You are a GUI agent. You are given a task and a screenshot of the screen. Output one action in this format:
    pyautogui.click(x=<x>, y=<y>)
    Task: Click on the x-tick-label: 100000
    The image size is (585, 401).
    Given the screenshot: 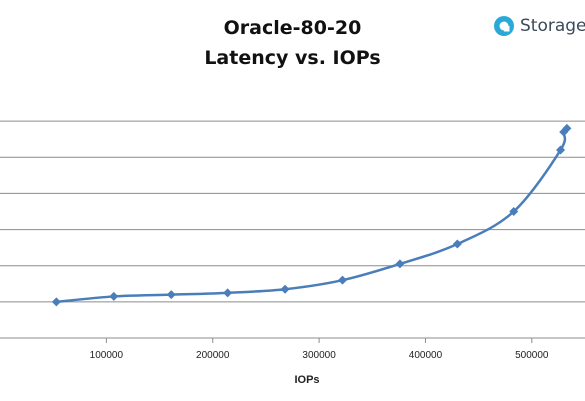 What is the action you would take?
    pyautogui.click(x=107, y=355)
    